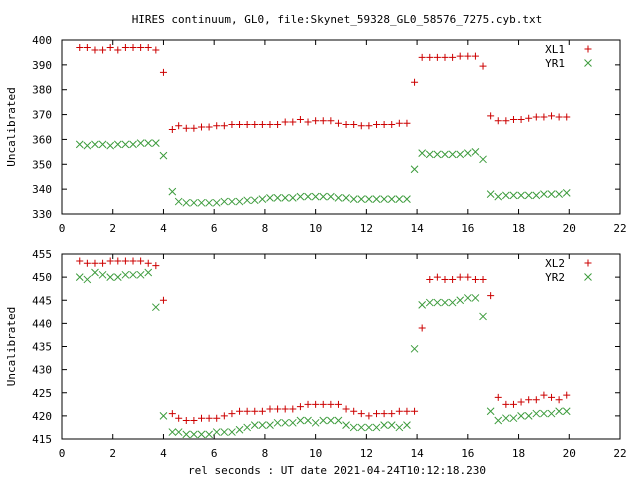 This screenshot has width=640, height=480. Describe the element at coordinates (467, 228) in the screenshot. I see `x-tick-label: 16` at that location.